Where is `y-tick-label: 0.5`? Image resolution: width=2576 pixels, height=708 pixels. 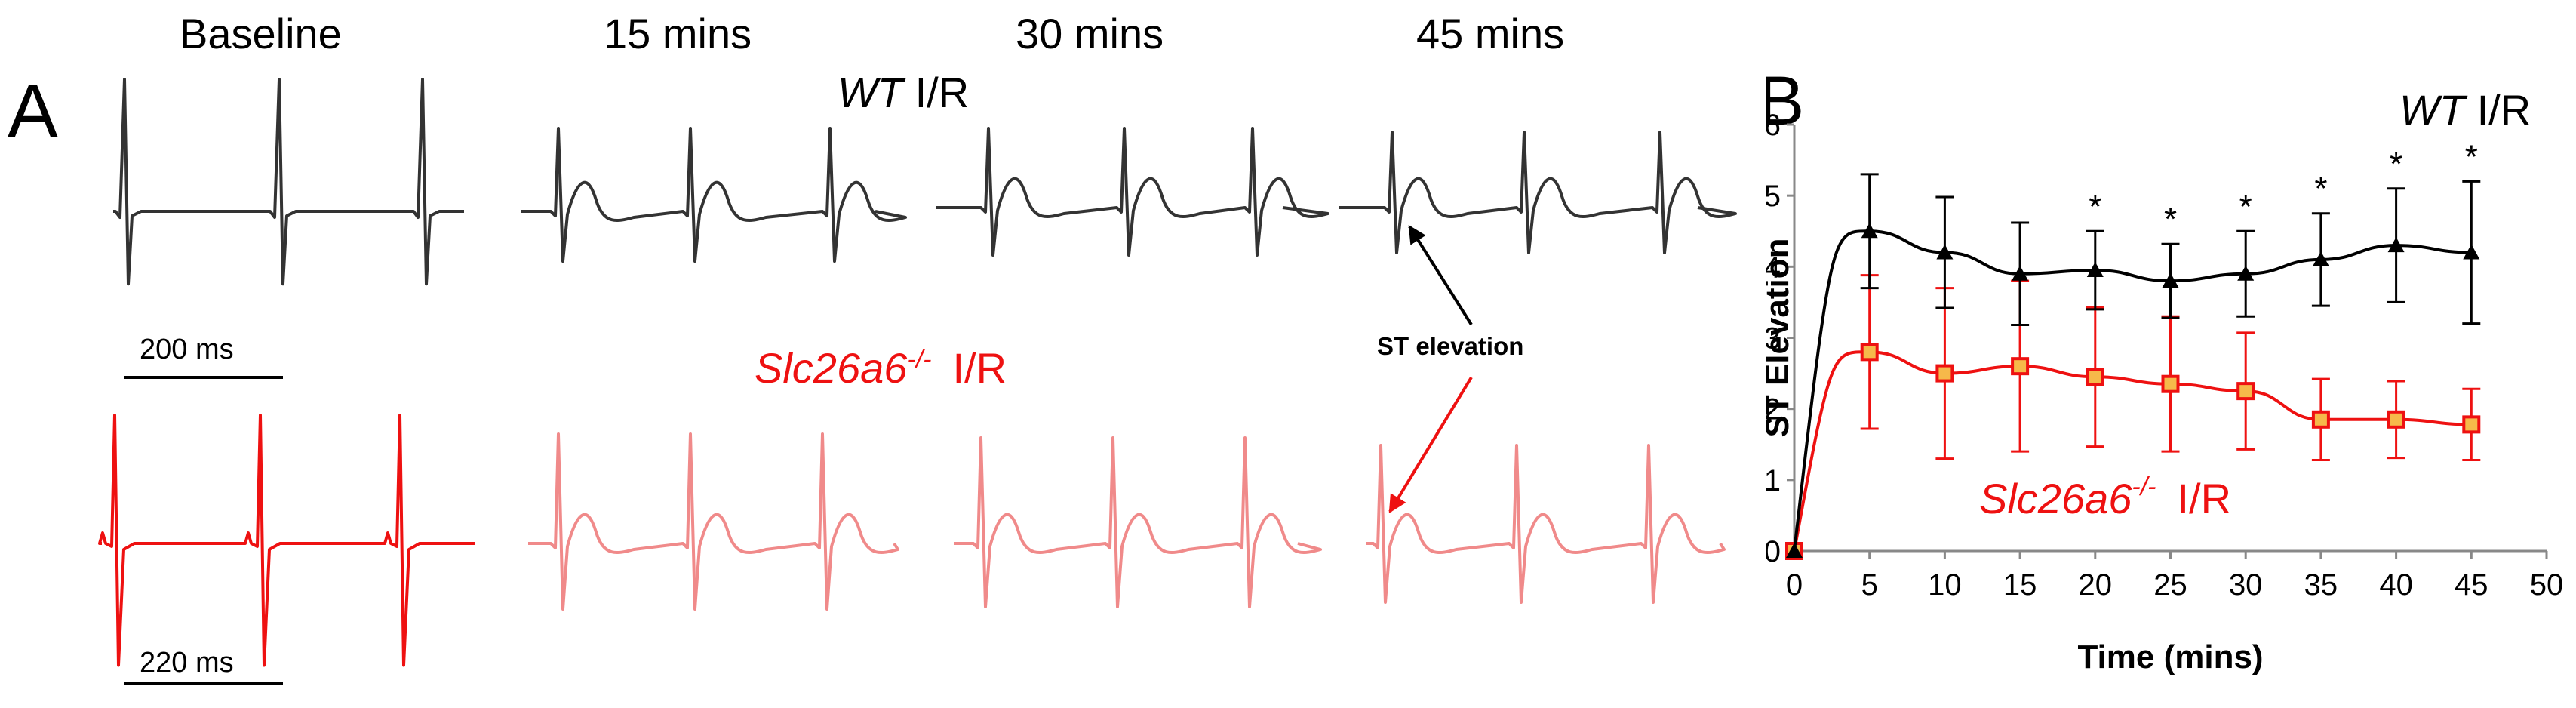 y-tick-label: 0.5 is located at coordinates (1773, 196).